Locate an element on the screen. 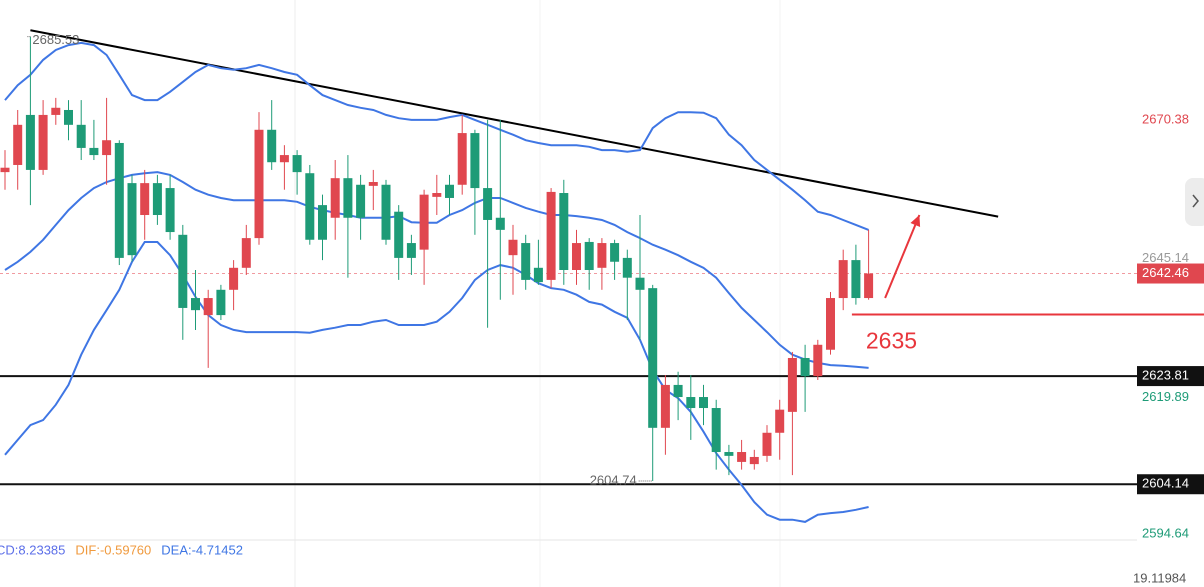 This screenshot has height=587, width=1204. arrow-shaft is located at coordinates (902, 256).